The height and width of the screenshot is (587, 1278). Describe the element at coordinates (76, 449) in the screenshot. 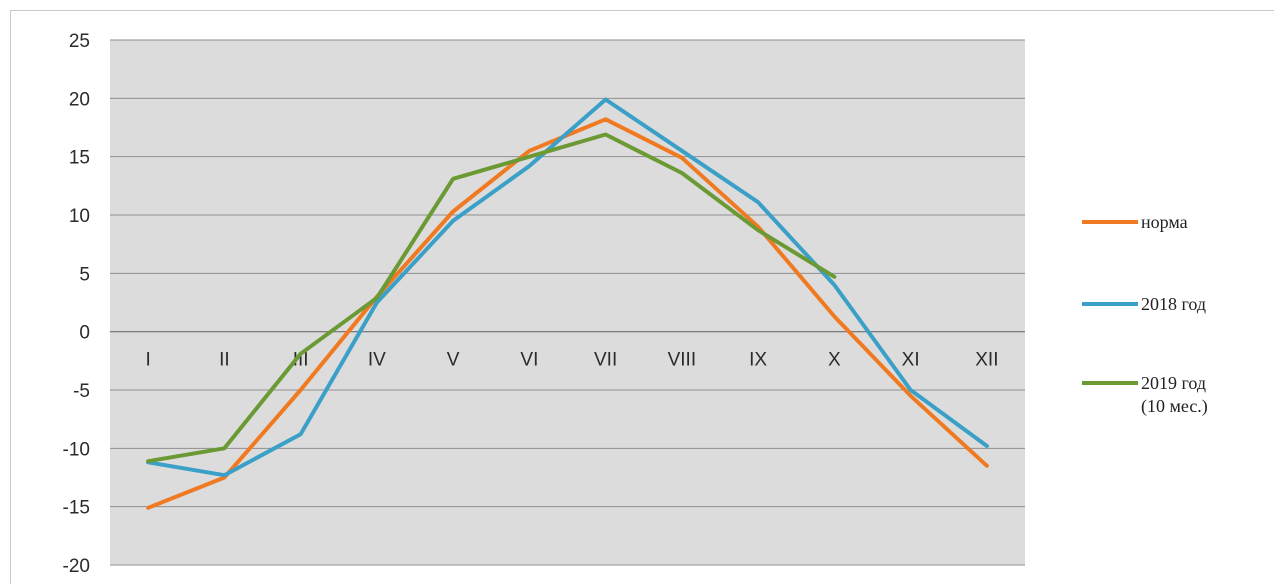

I see `y-tick-label: -10` at that location.